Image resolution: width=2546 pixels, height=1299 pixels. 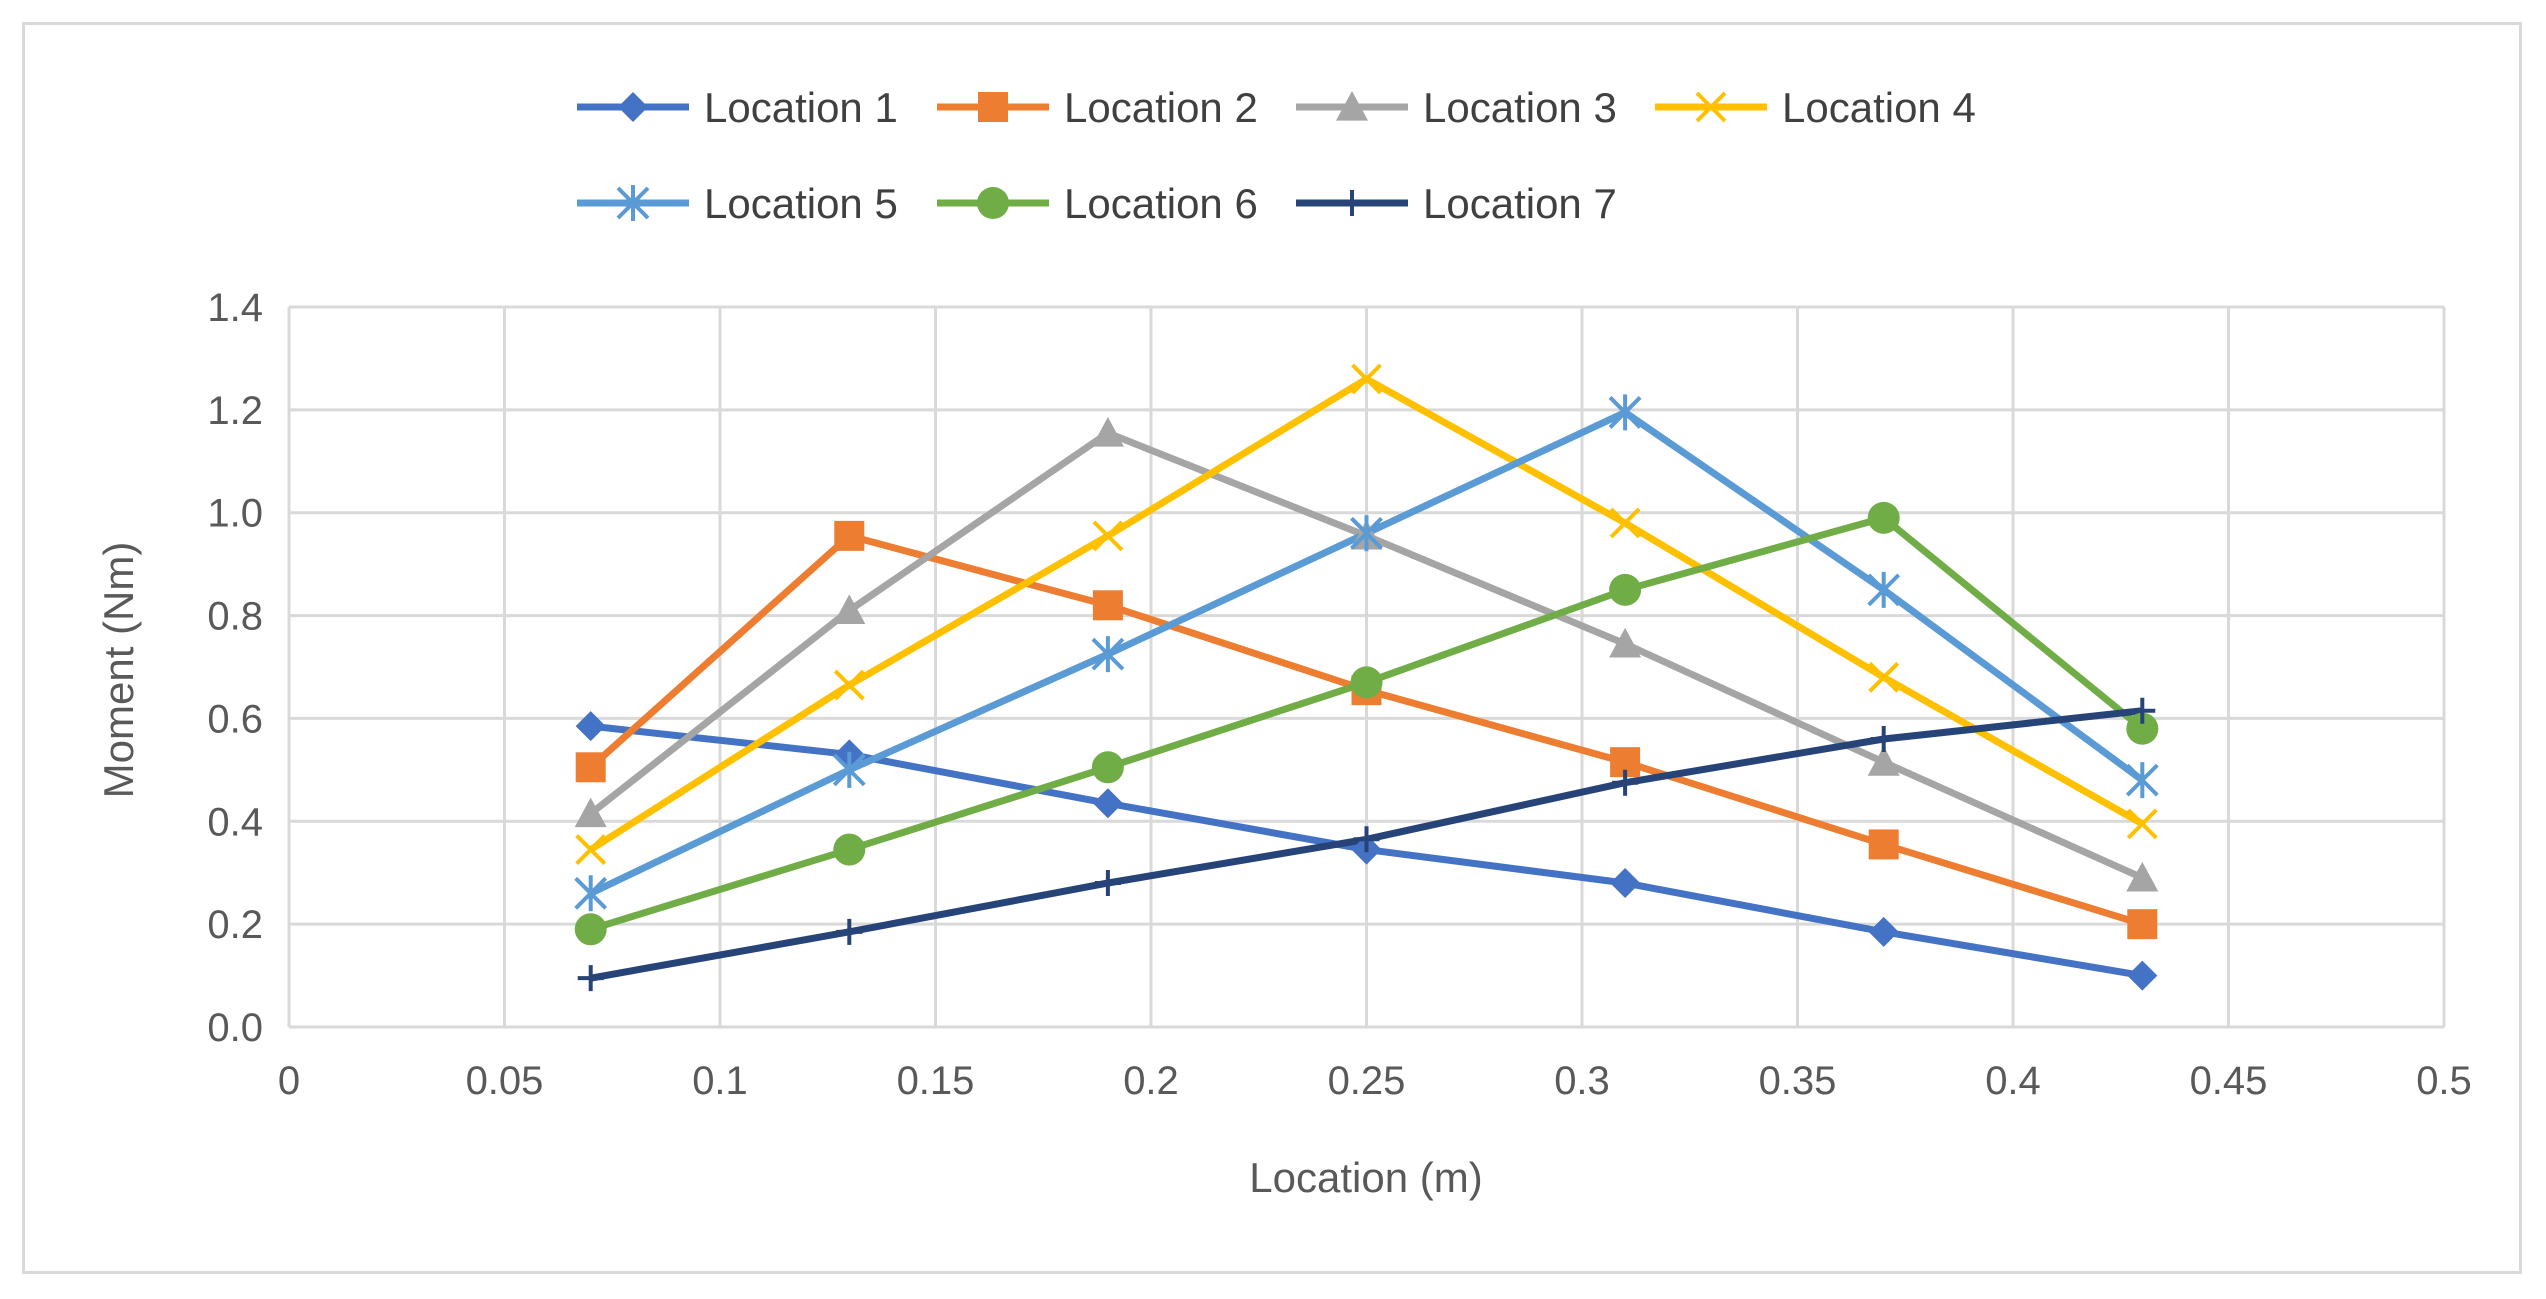 I want to click on legend-label: Location 2, so click(x=1161, y=107).